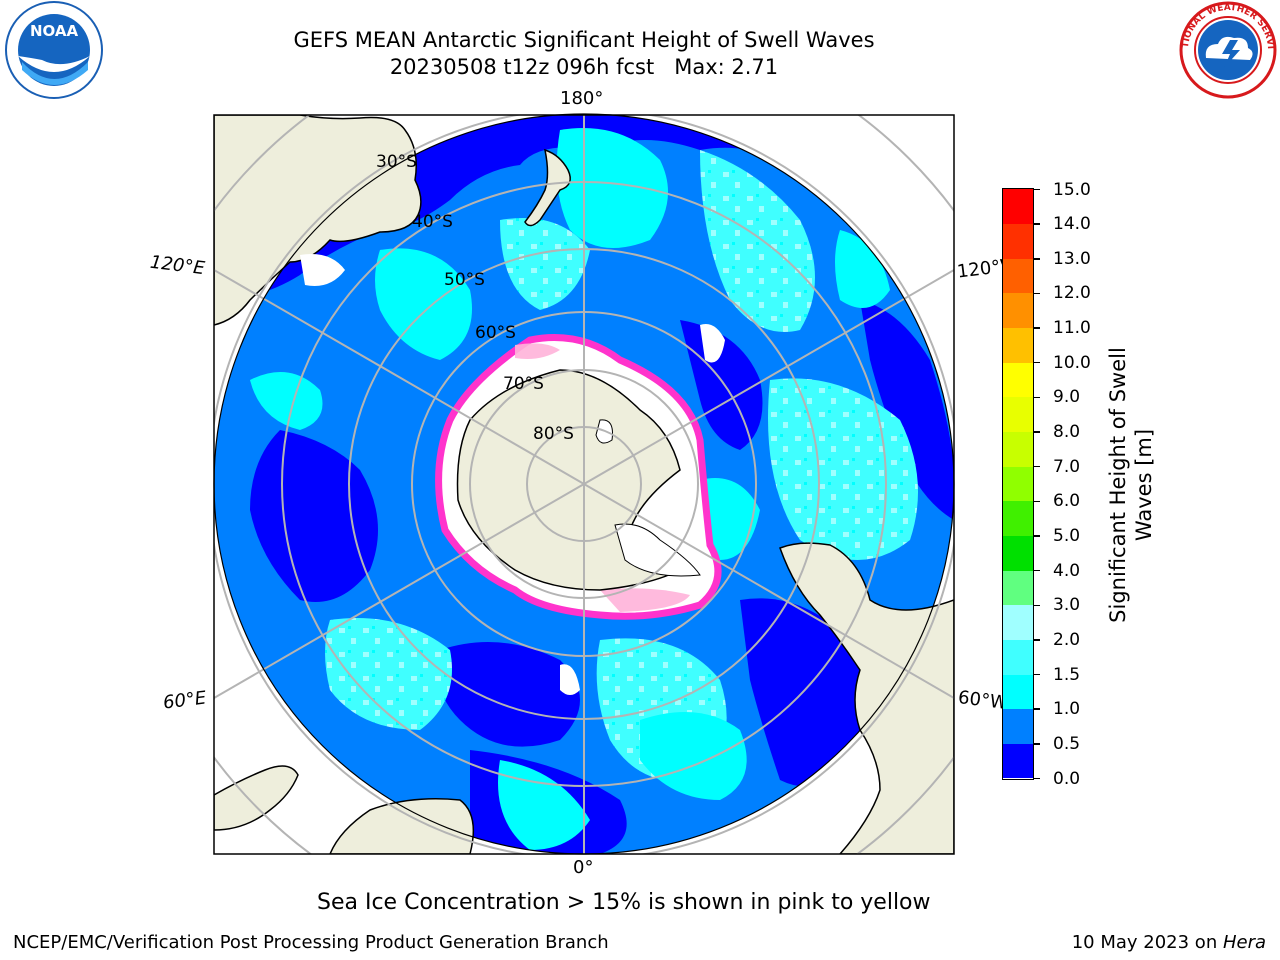  I want to click on colorbar-tick-label: 9.0, so click(1067, 397).